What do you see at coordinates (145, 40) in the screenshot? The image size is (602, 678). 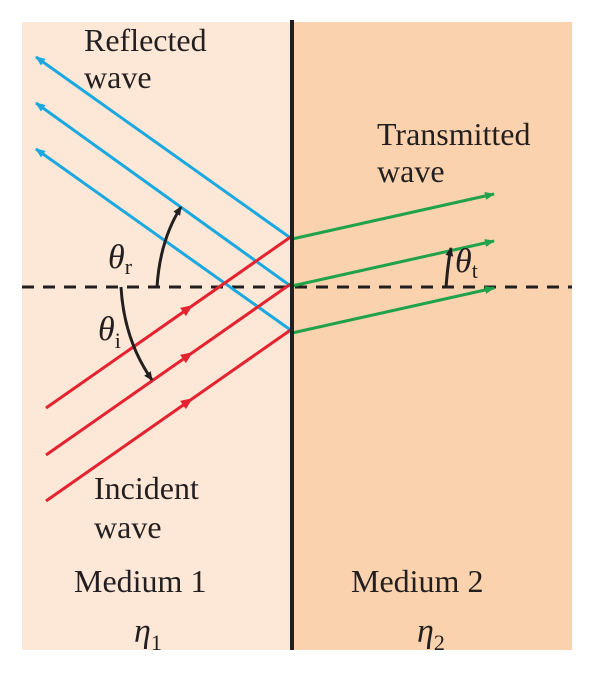 I see `reflected-label-line1: Reflected` at bounding box center [145, 40].